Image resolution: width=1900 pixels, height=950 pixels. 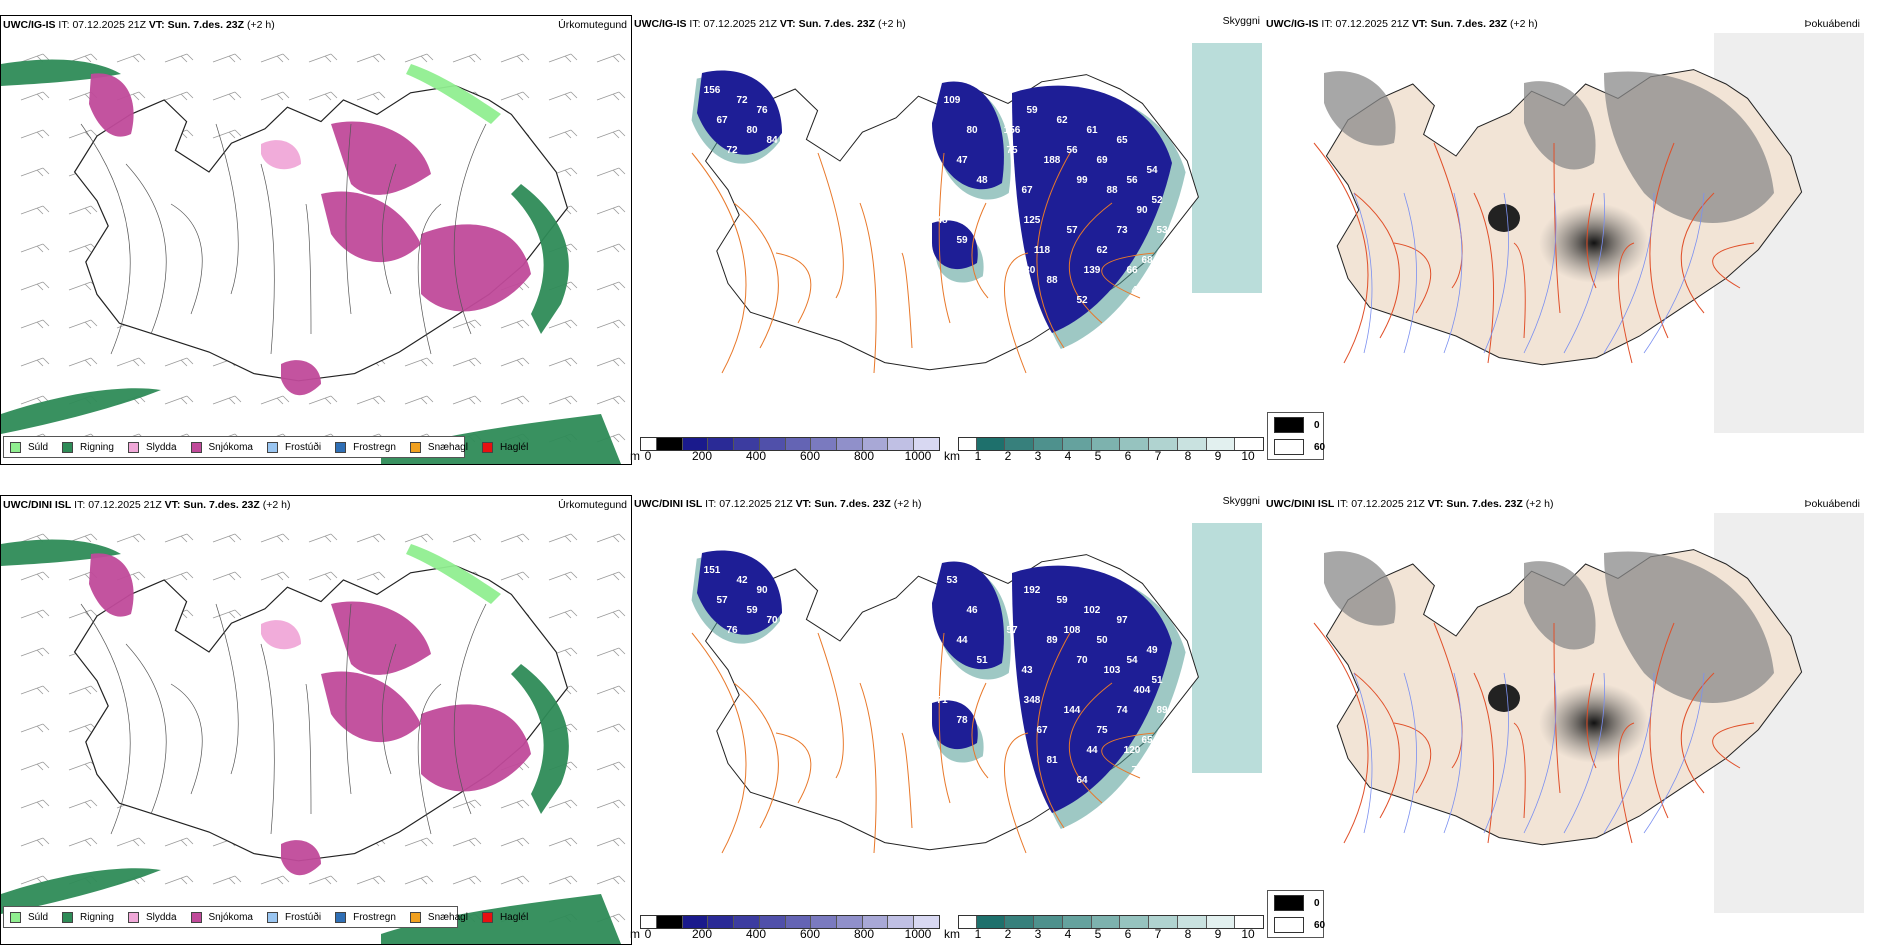 What do you see at coordinates (29, 447) in the screenshot?
I see `legend-item: Súld` at bounding box center [29, 447].